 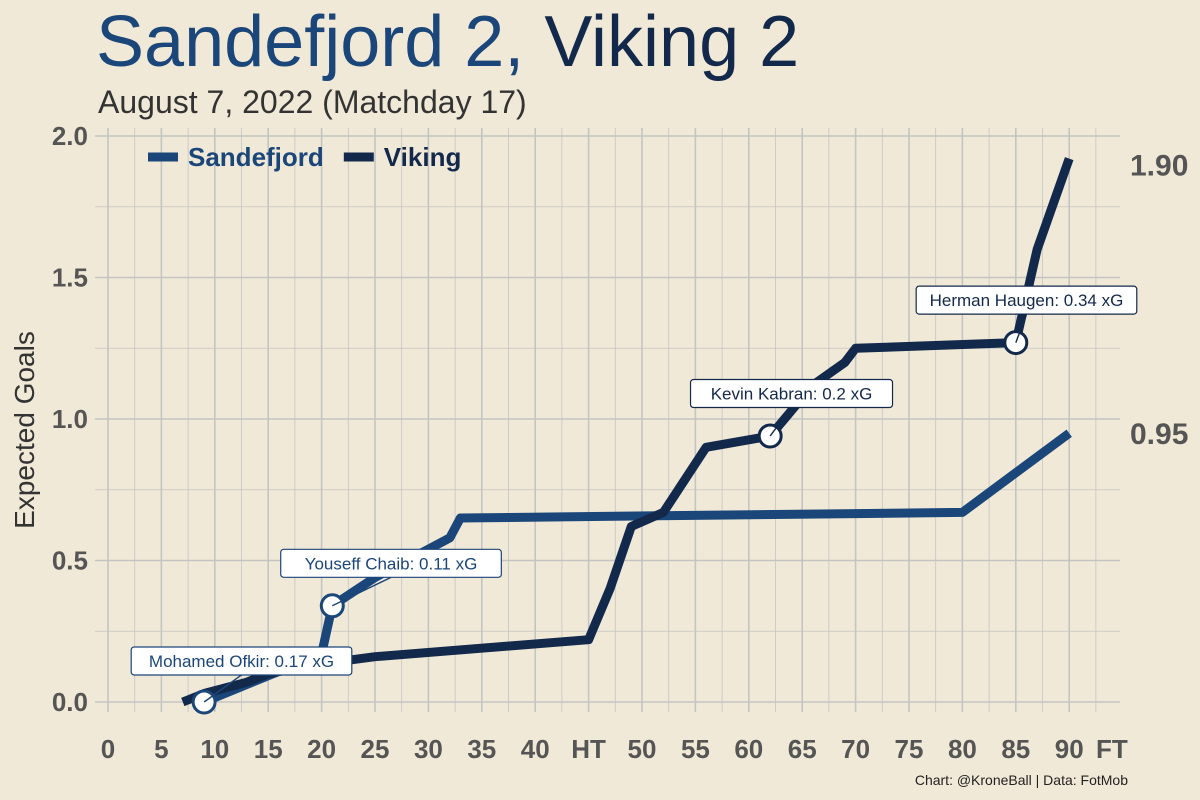 What do you see at coordinates (614, 749) in the screenshot?
I see `x-axis-ticks: 0 5 10 15 20 25 30 35 40 HT 50 55 60 65 70 75 80 85 90 FT` at bounding box center [614, 749].